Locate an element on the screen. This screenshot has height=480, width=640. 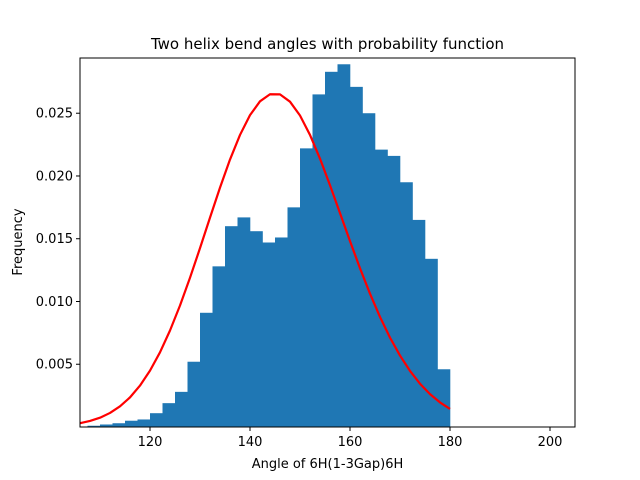
x-tick-label: 200 is located at coordinates (550, 442).